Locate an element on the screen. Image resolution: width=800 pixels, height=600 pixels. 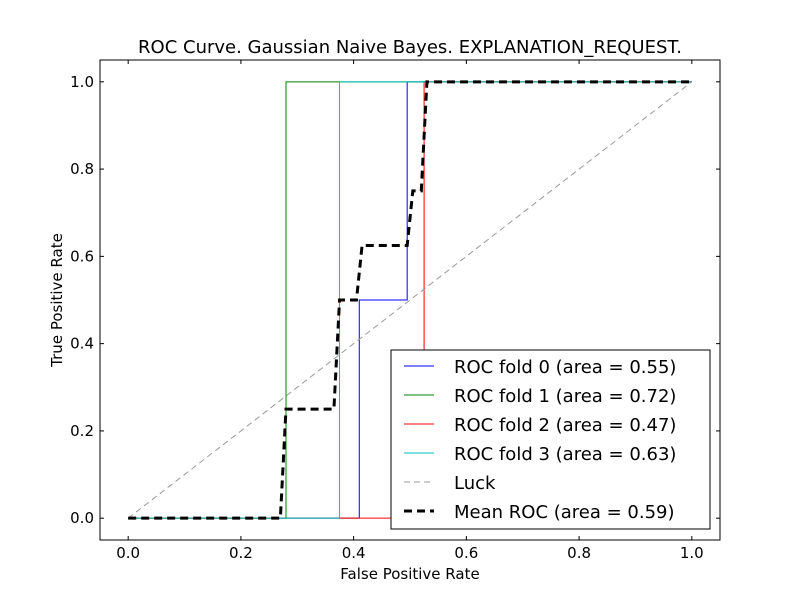
legend-box is located at coordinates (550, 439).